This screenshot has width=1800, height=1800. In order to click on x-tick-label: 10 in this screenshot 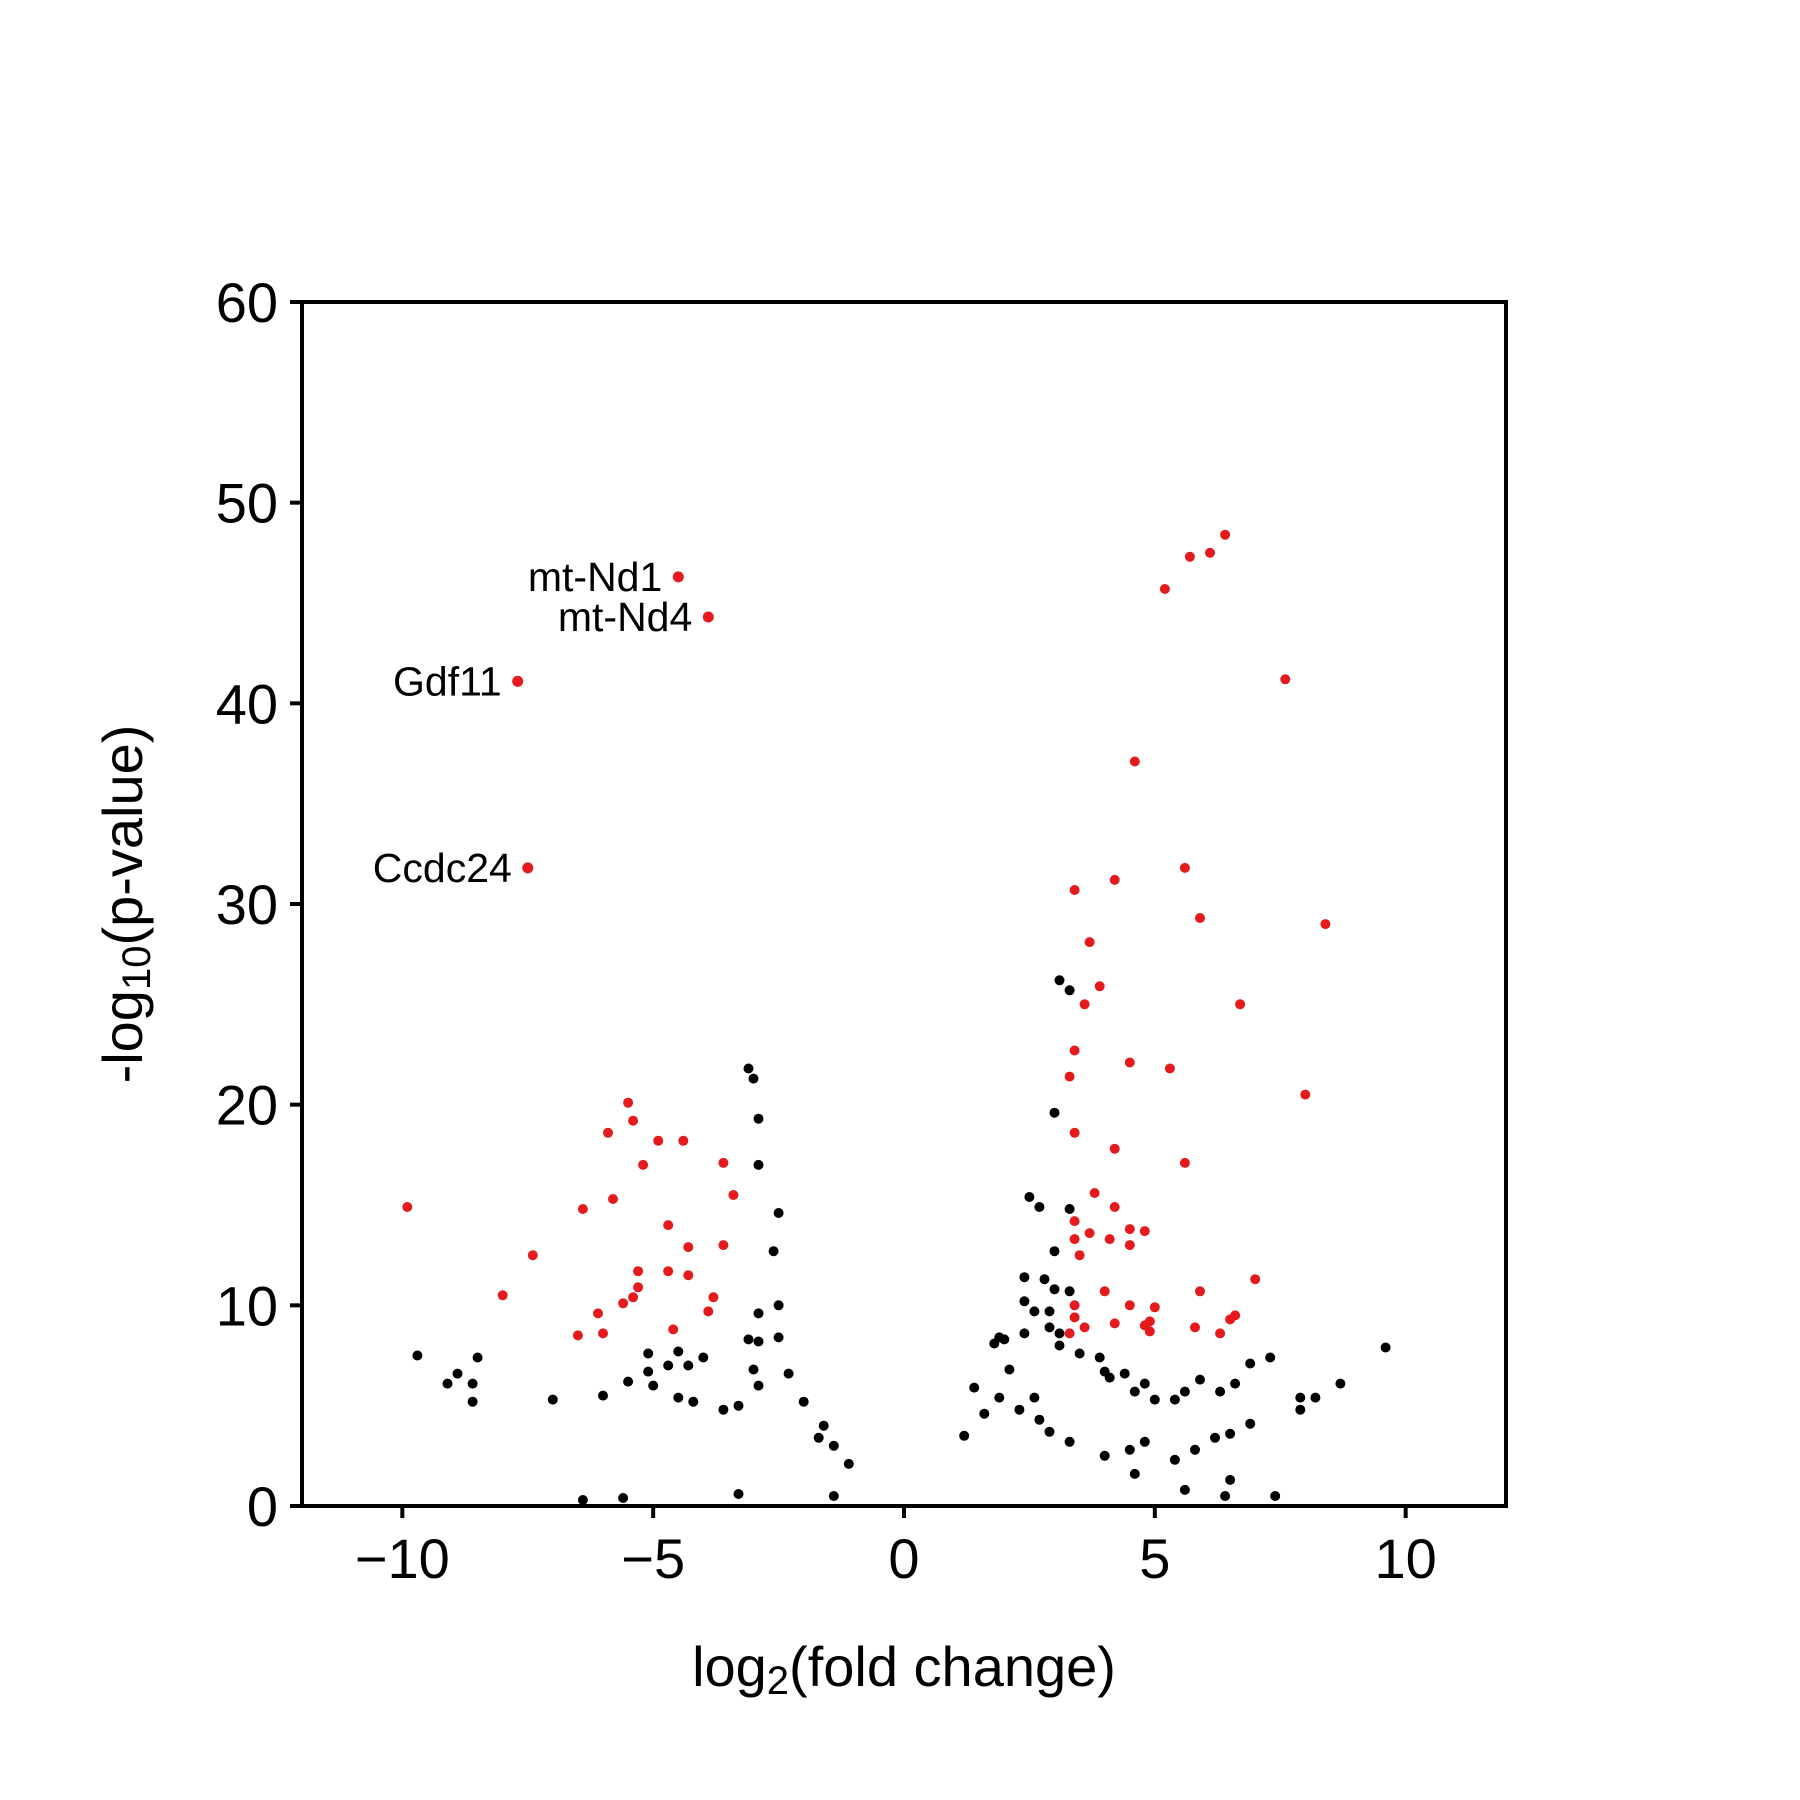, I will do `click(1406, 1558)`.